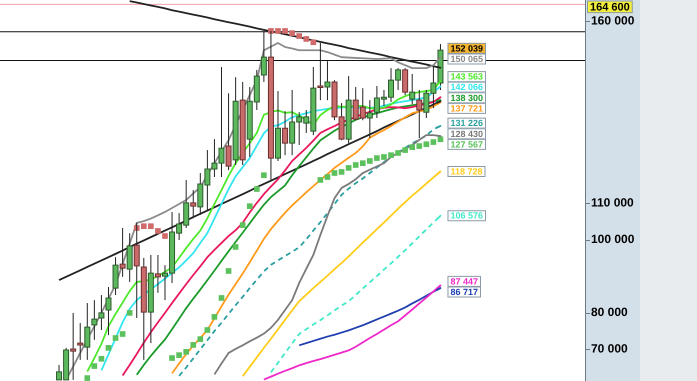  Describe the element at coordinates (467, 97) in the screenshot. I see `data-label: 138 300` at that location.